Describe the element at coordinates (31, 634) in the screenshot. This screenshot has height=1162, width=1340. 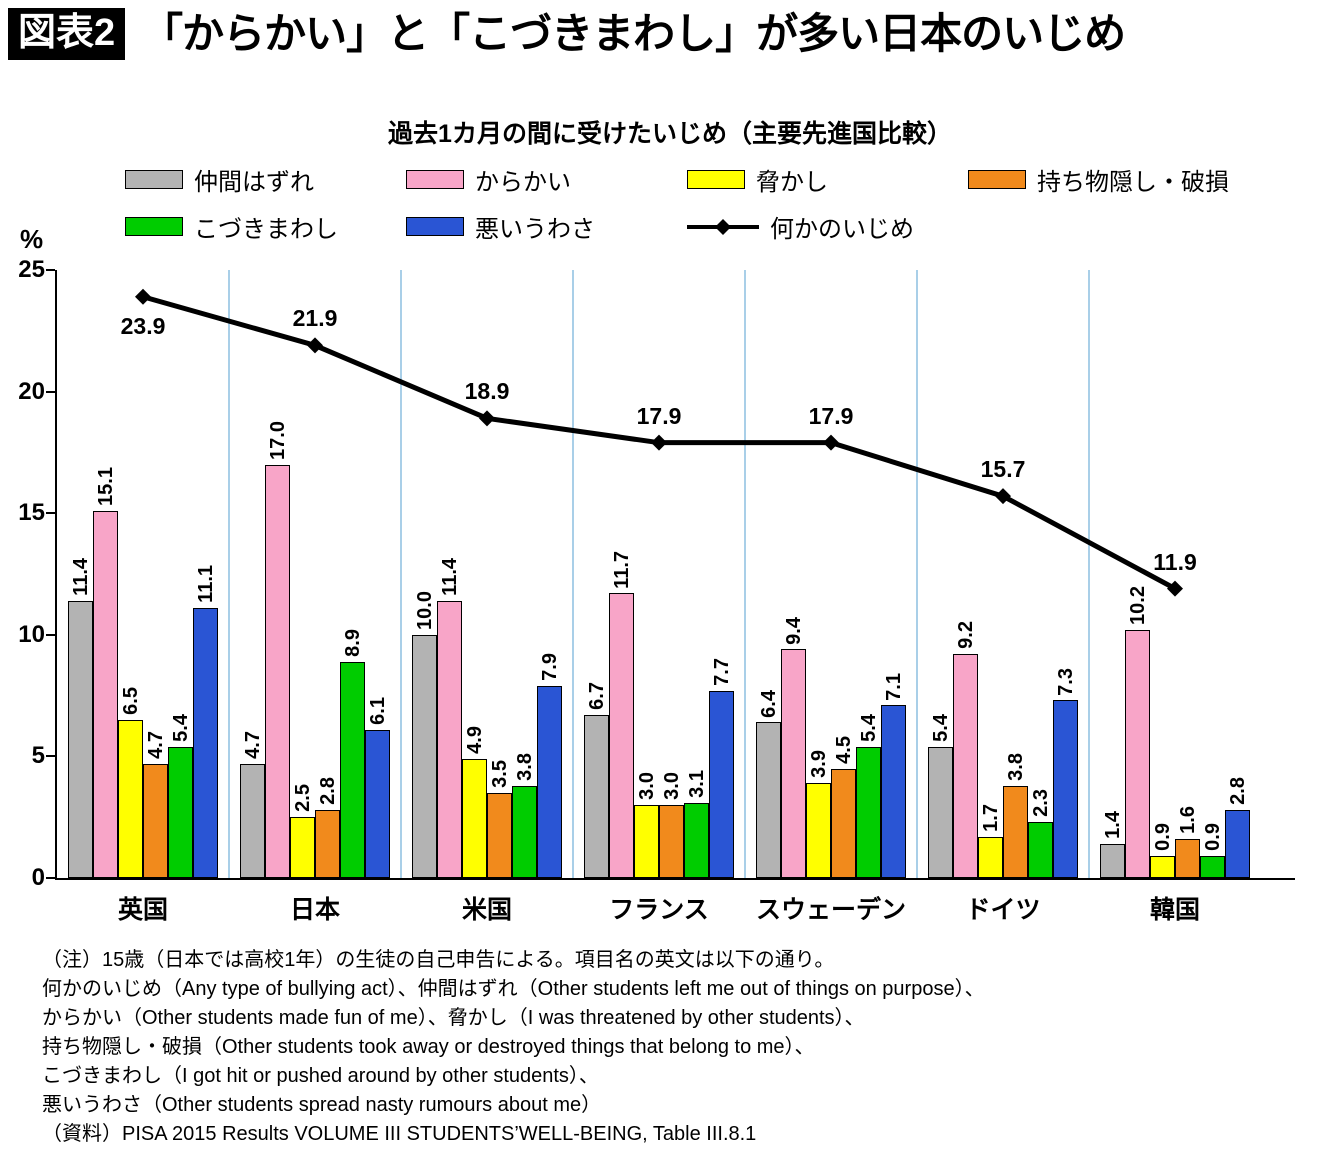
I see `y-tick-label: 10` at that location.